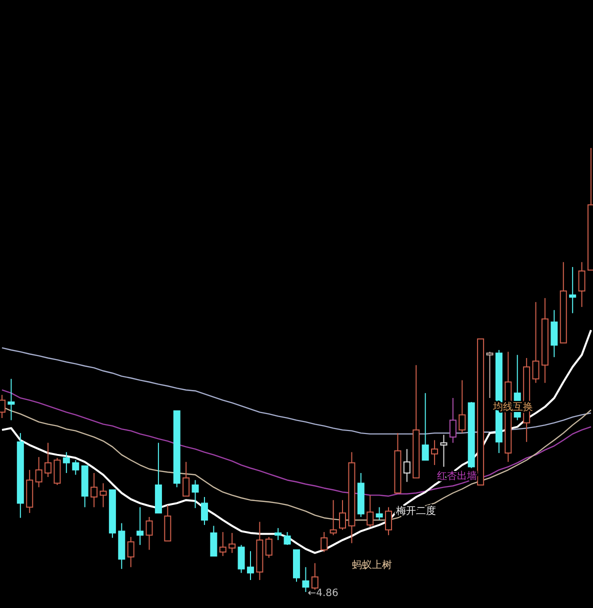  What do you see at coordinates (457, 476) in the screenshot?
I see `annotation: 红杏出墙` at bounding box center [457, 476].